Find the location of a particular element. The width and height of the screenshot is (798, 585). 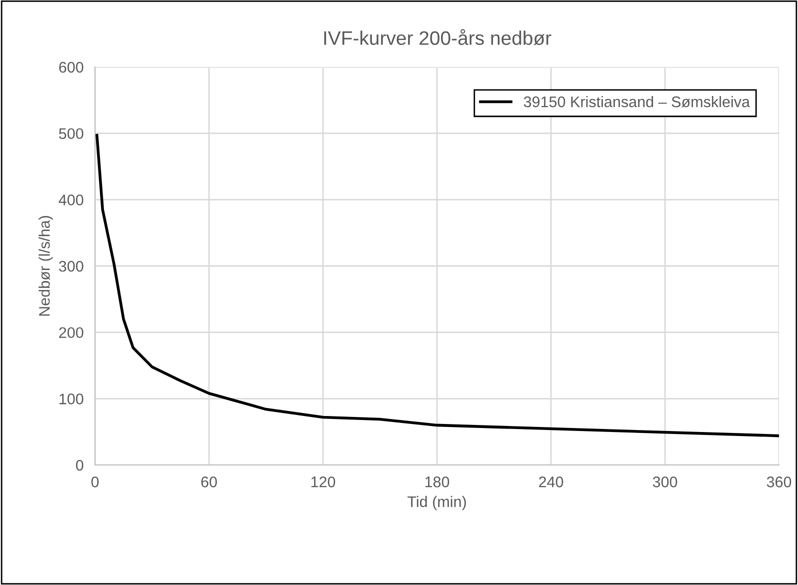

legend-label: 39150 Kristiansand – Sømskleiva is located at coordinates (637, 102).